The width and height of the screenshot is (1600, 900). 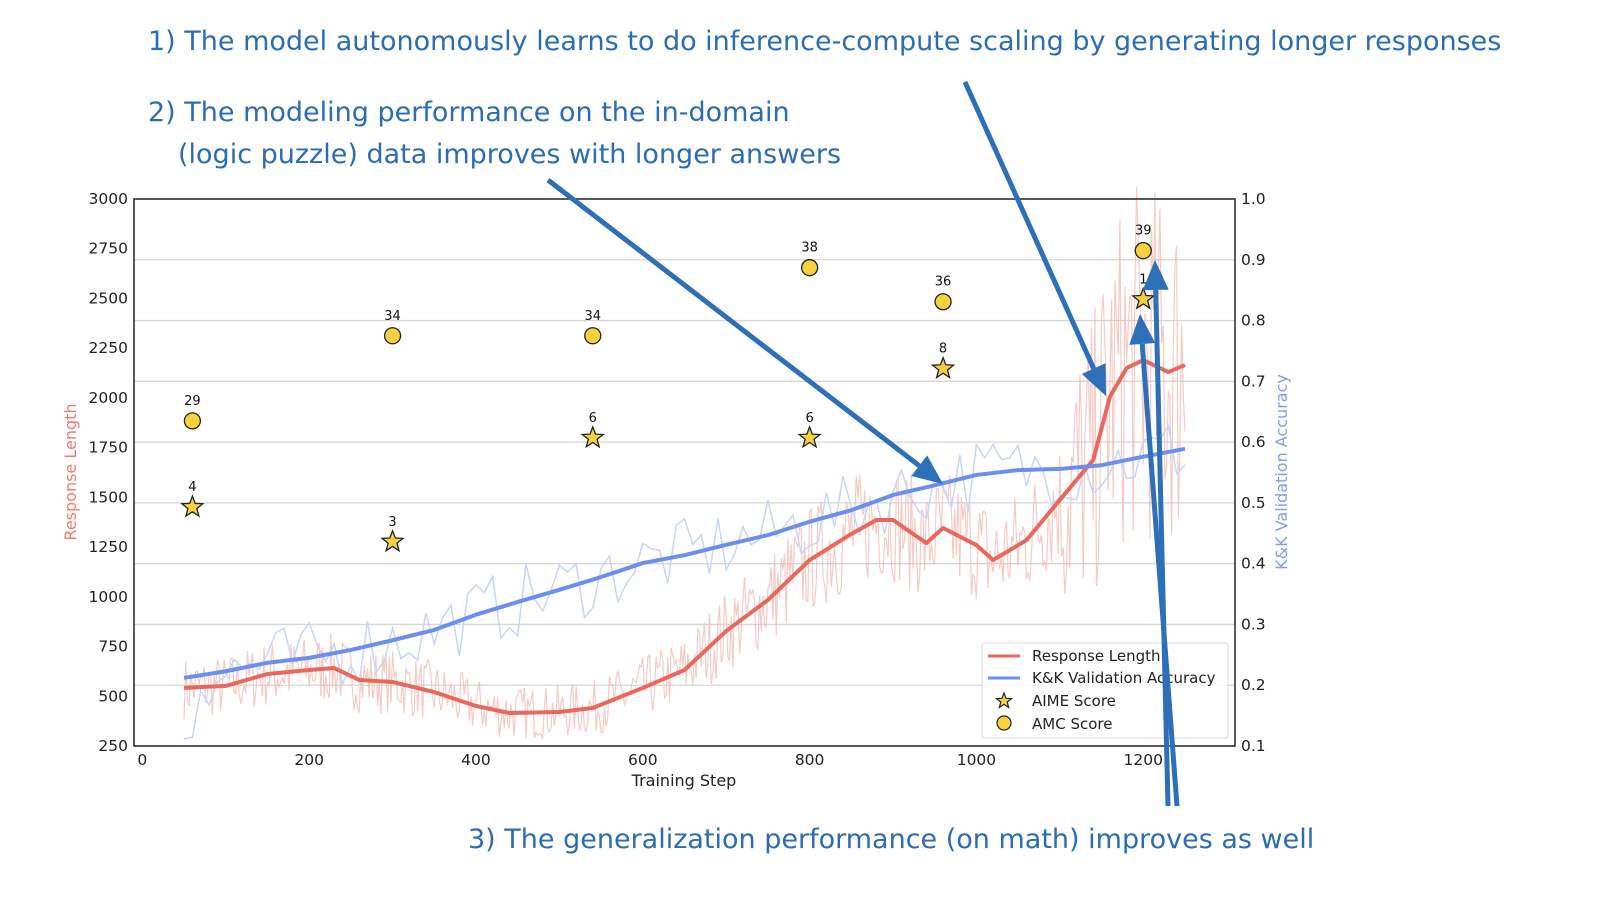 What do you see at coordinates (309, 760) in the screenshot?
I see `x-tick-label: 200` at bounding box center [309, 760].